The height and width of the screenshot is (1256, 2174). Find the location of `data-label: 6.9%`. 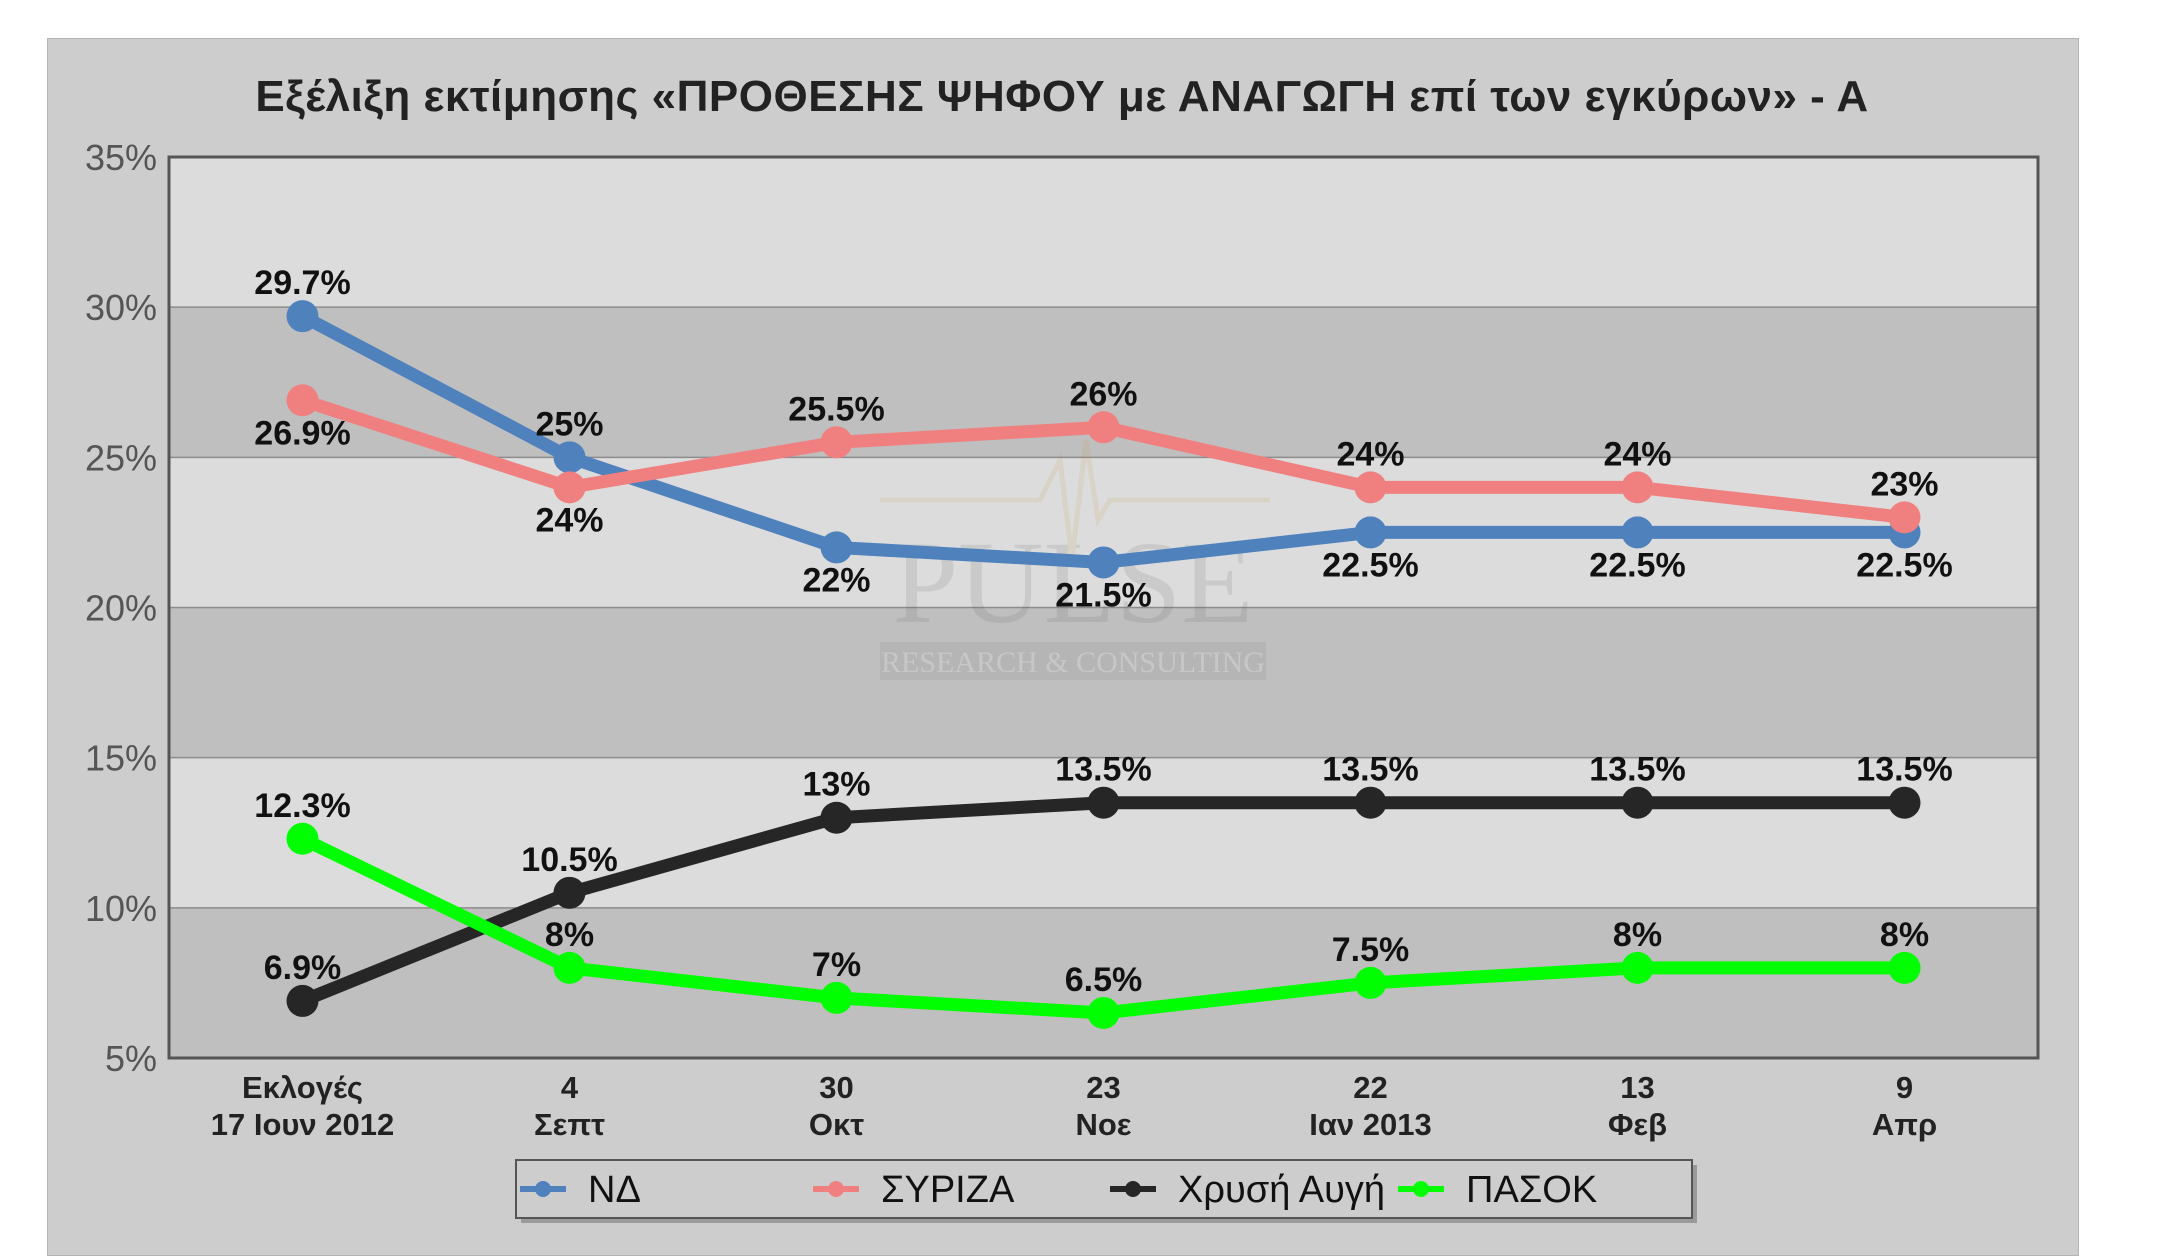

data-label: 6.9% is located at coordinates (303, 968).